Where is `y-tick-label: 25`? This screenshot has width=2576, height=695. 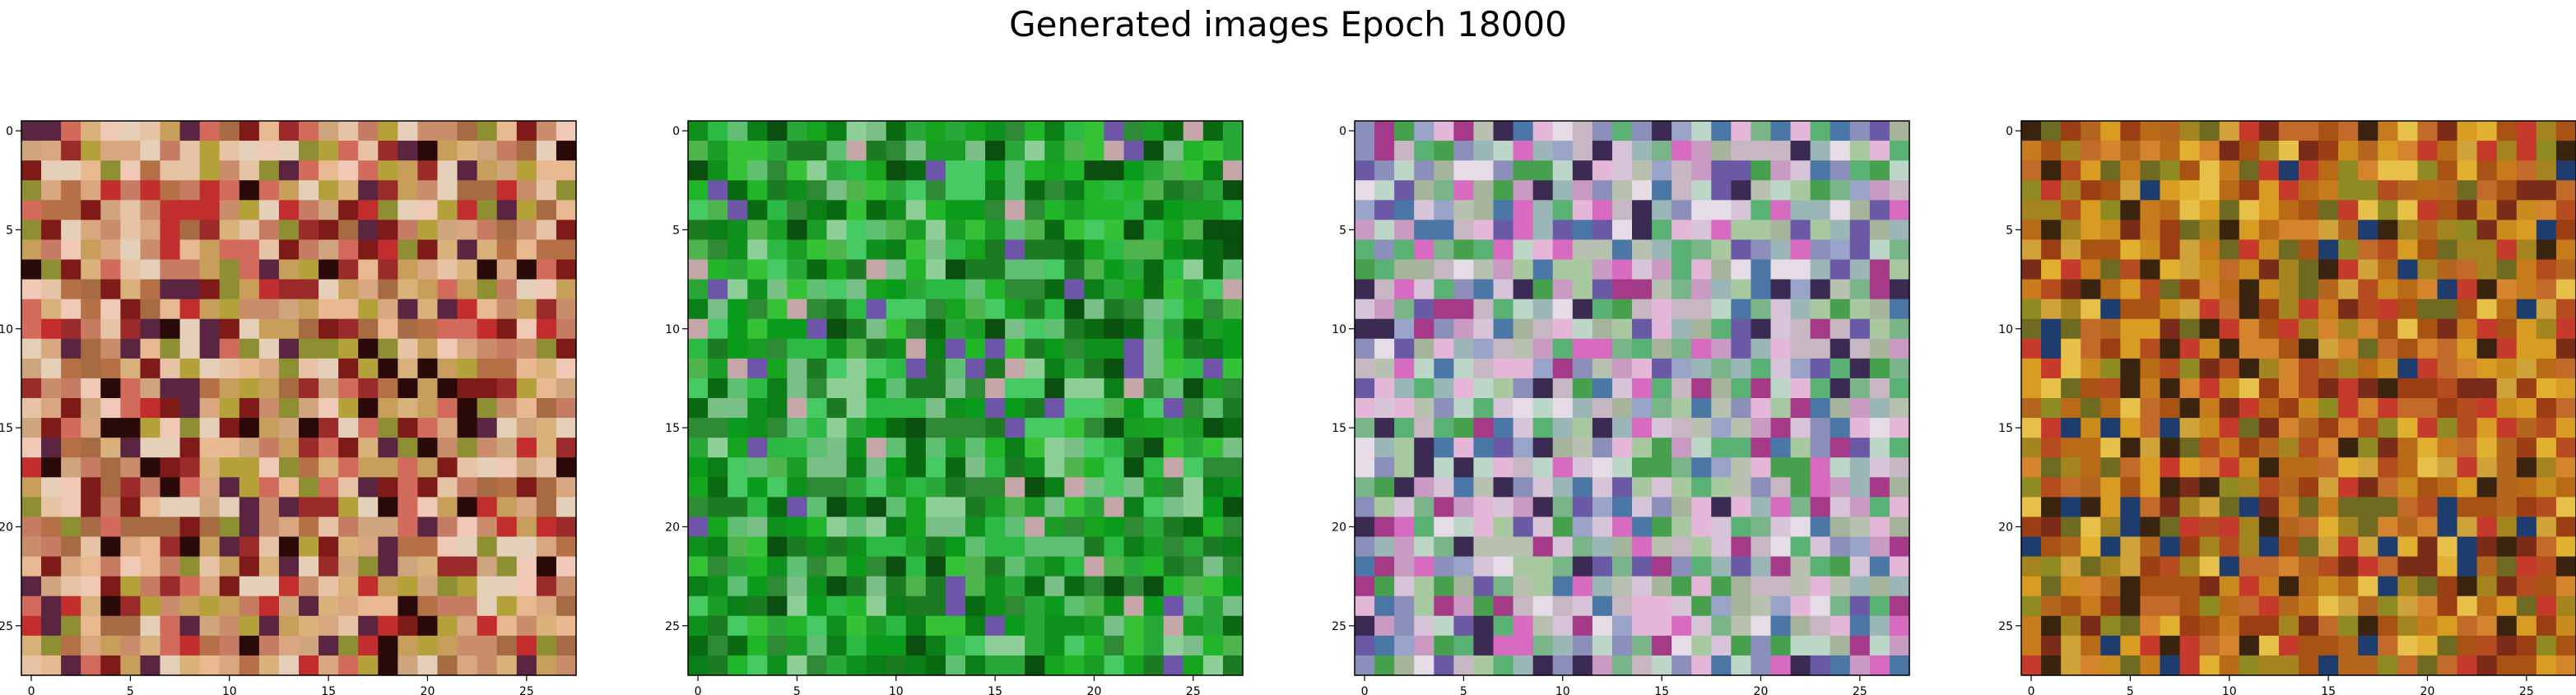 y-tick-label: 25 is located at coordinates (6, 626).